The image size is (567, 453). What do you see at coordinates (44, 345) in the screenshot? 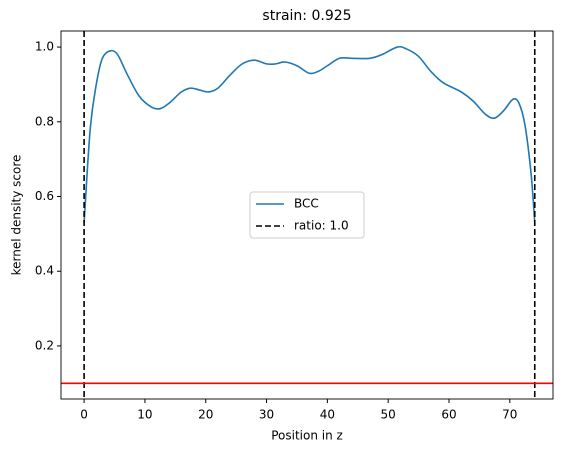
I see `y-tick-label: 0.2` at bounding box center [44, 345].